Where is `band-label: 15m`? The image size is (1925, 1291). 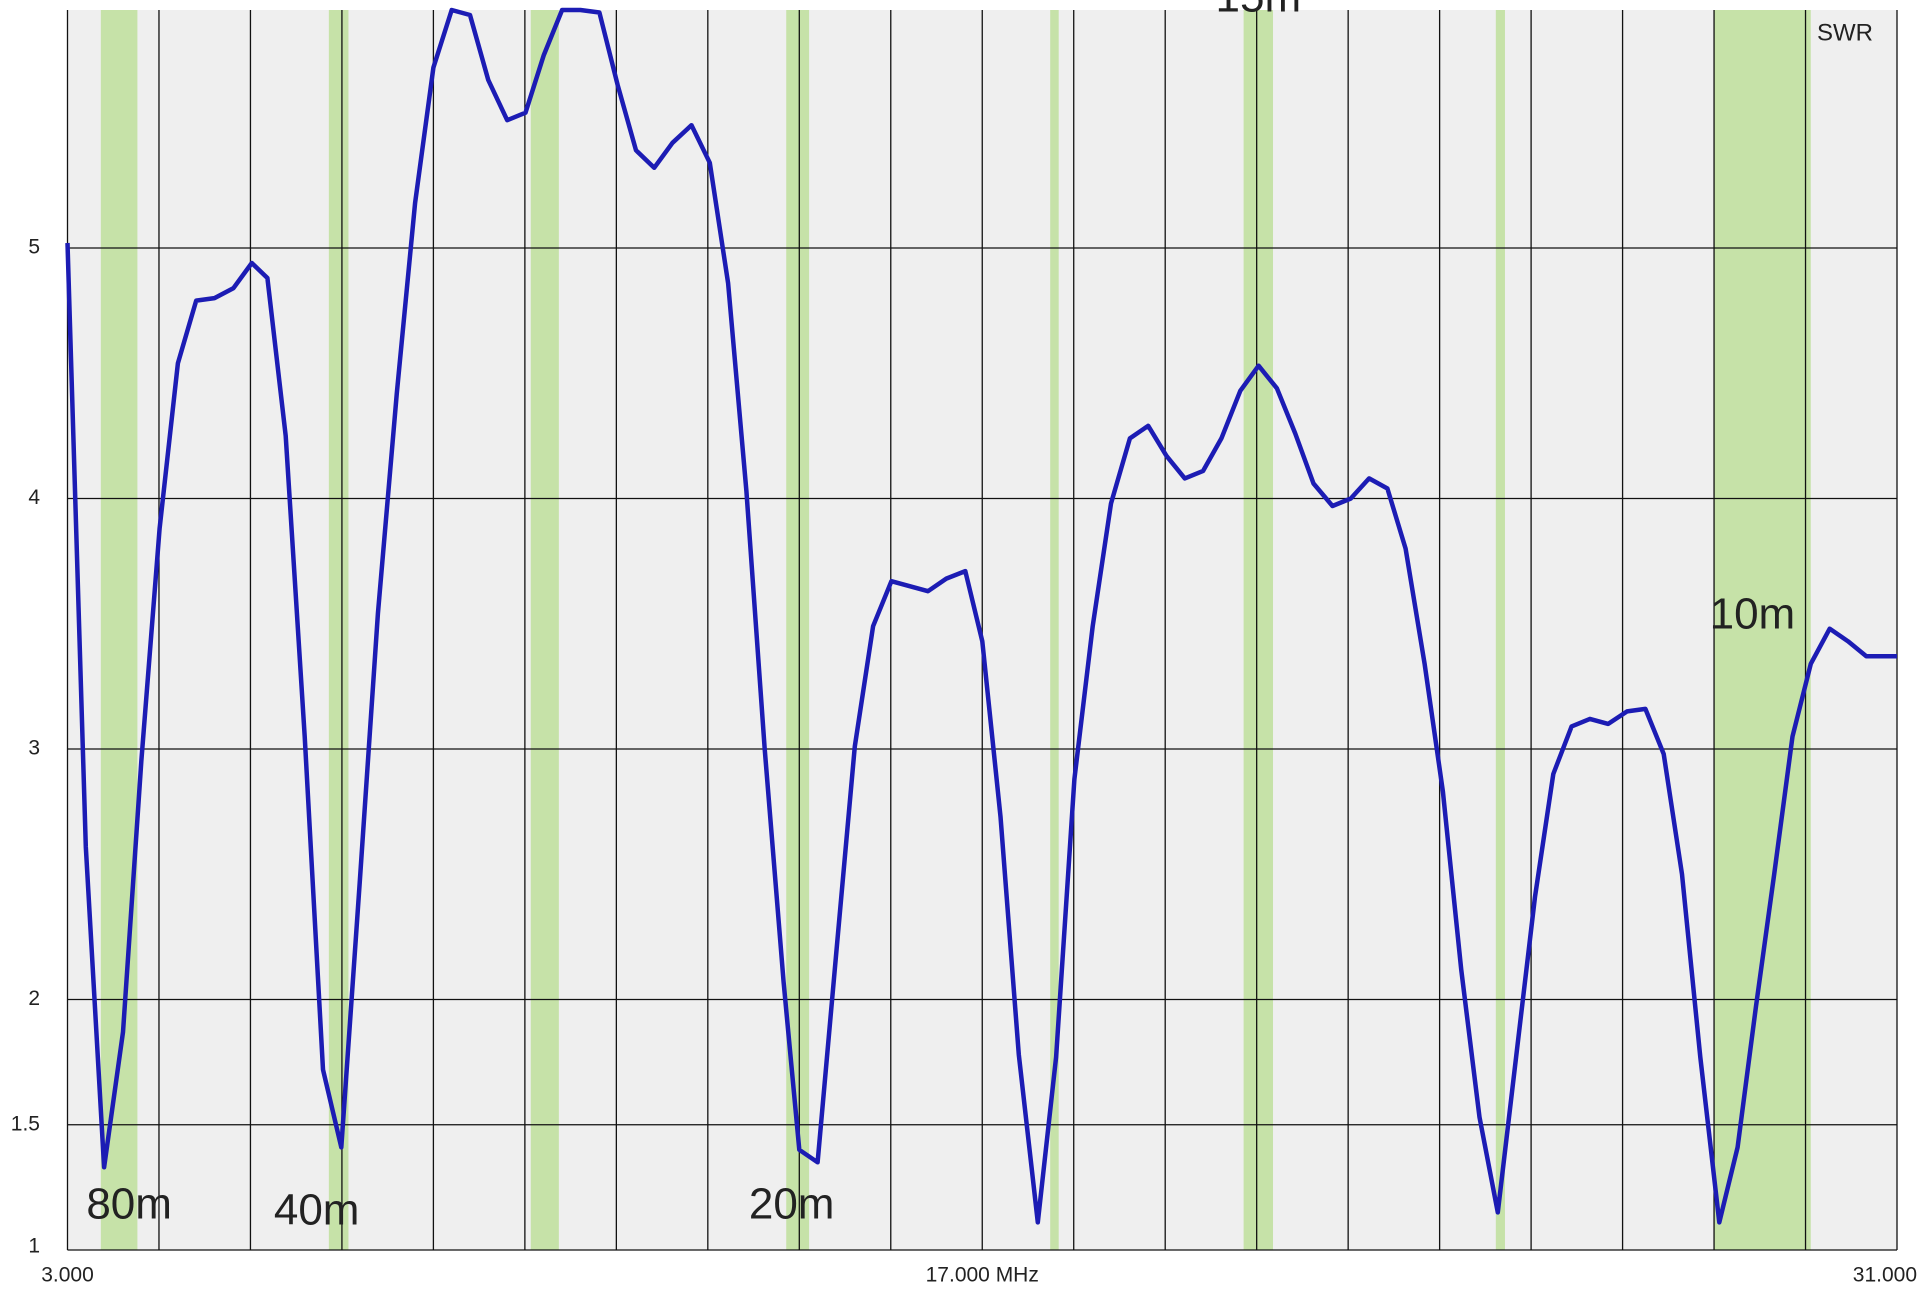
band-label: 15m is located at coordinates (1259, 11).